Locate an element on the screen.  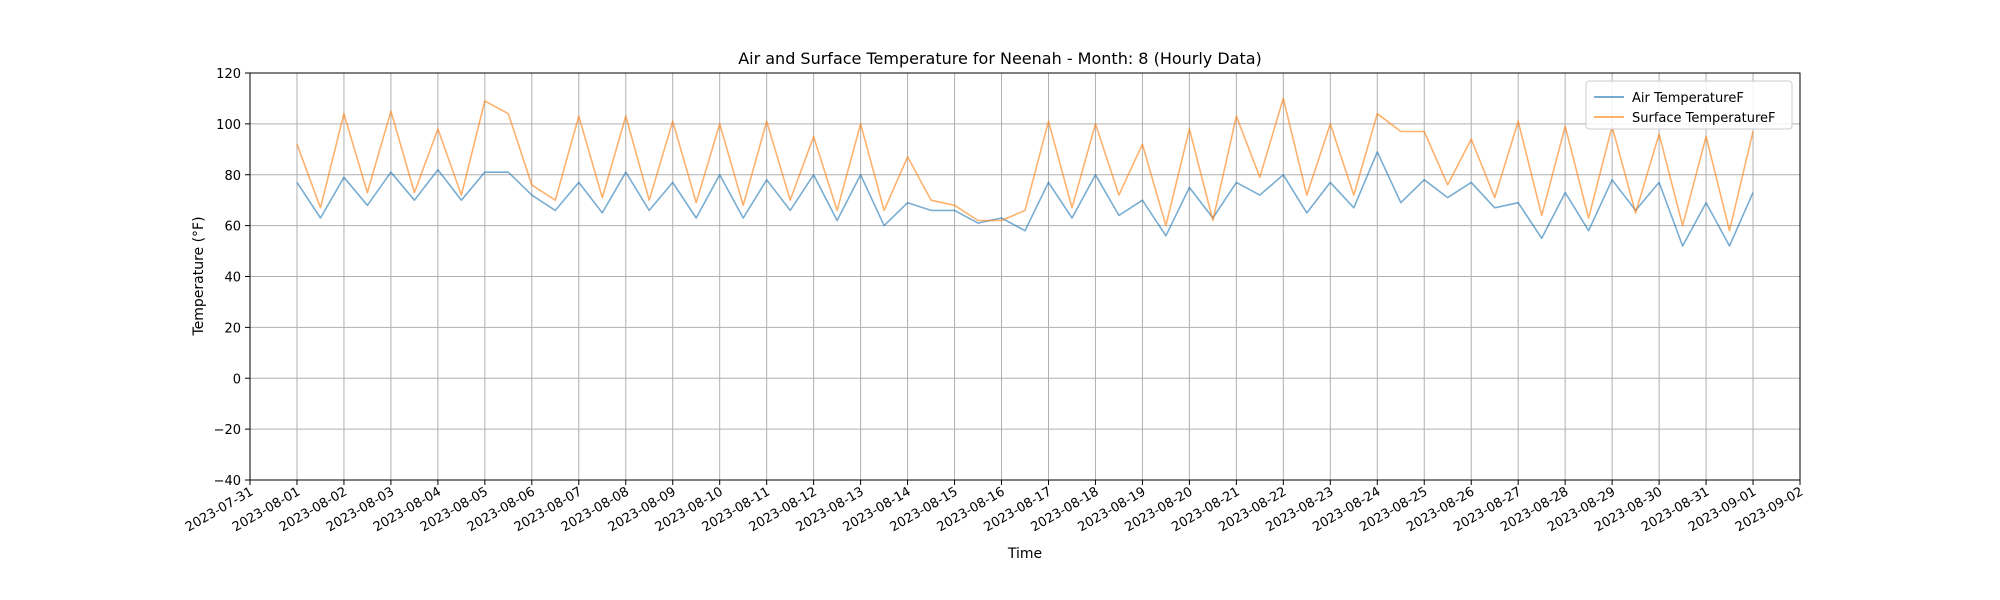
y-tick-label: 20 is located at coordinates (232, 328).